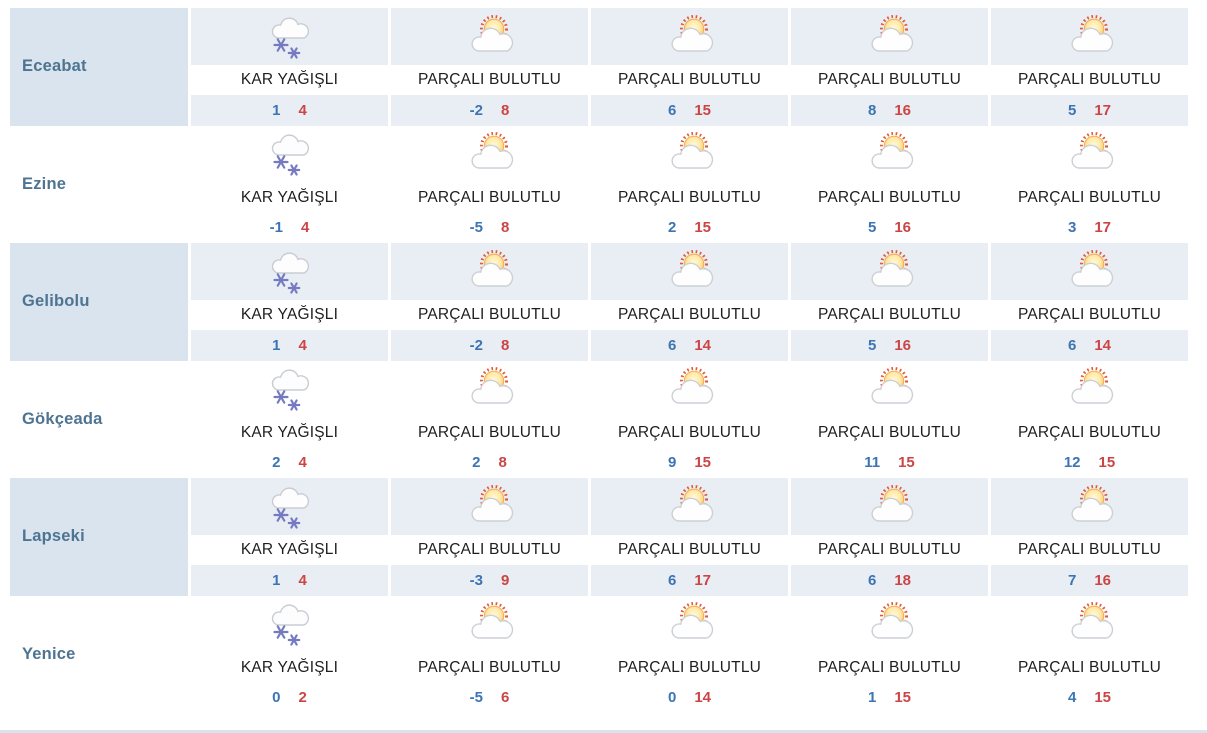 The height and width of the screenshot is (733, 1207). I want to click on temperature-pair: 0 14, so click(689, 698).